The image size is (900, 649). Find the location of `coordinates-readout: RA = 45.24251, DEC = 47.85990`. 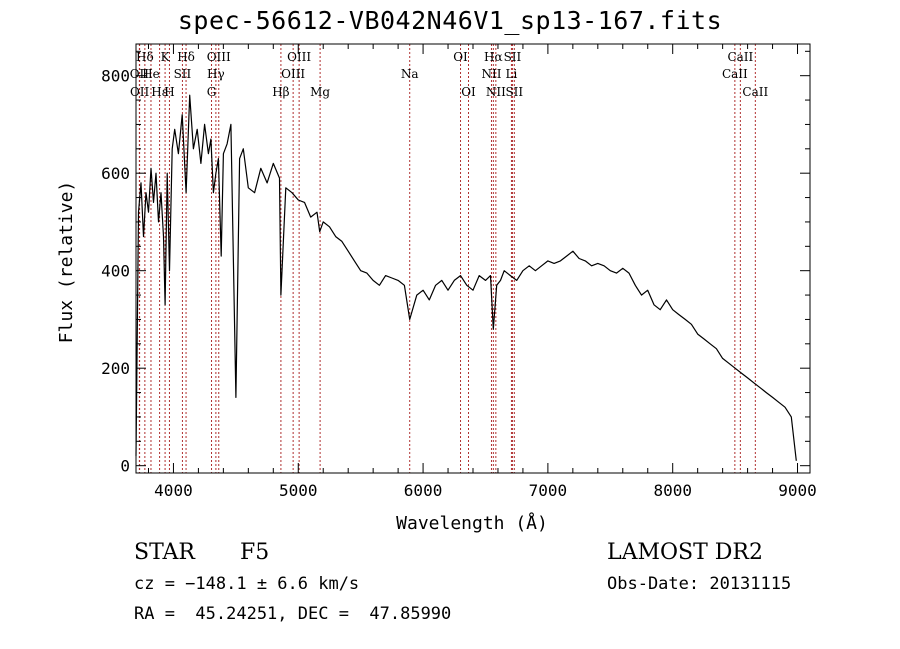

coordinates-readout: RA = 45.24251, DEC = 47.85990 is located at coordinates (293, 614).